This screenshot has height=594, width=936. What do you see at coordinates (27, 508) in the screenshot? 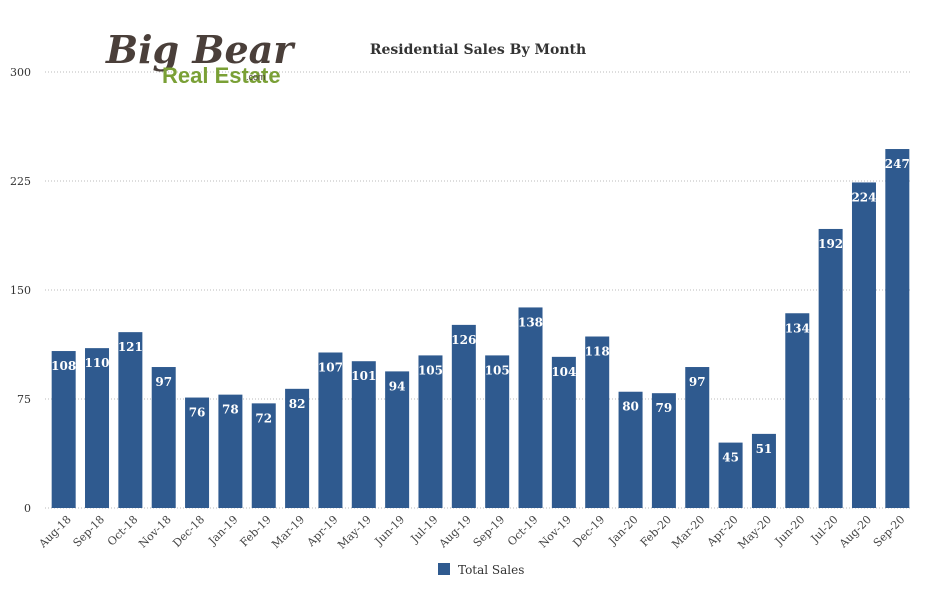
I see `y-tick-label: 0` at bounding box center [27, 508].